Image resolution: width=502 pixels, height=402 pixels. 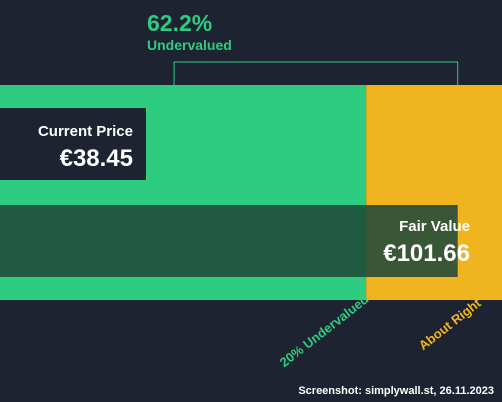 What do you see at coordinates (434, 226) in the screenshot?
I see `fair-value-label: Fair Value` at bounding box center [434, 226].